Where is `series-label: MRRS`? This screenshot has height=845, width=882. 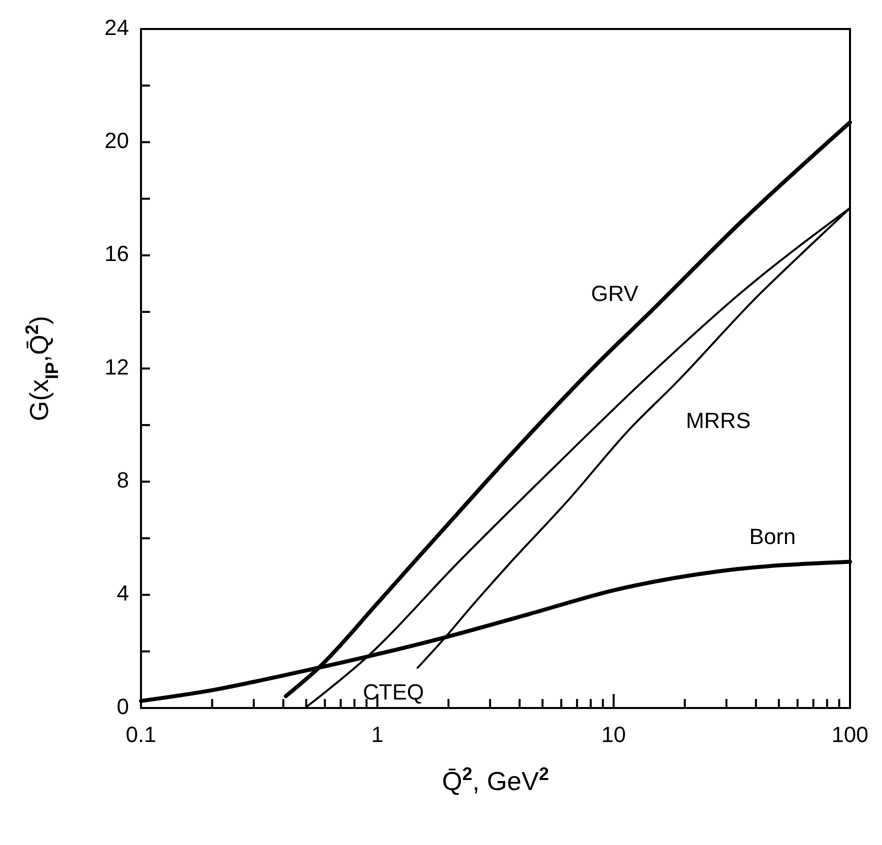 series-label: MRRS is located at coordinates (718, 421).